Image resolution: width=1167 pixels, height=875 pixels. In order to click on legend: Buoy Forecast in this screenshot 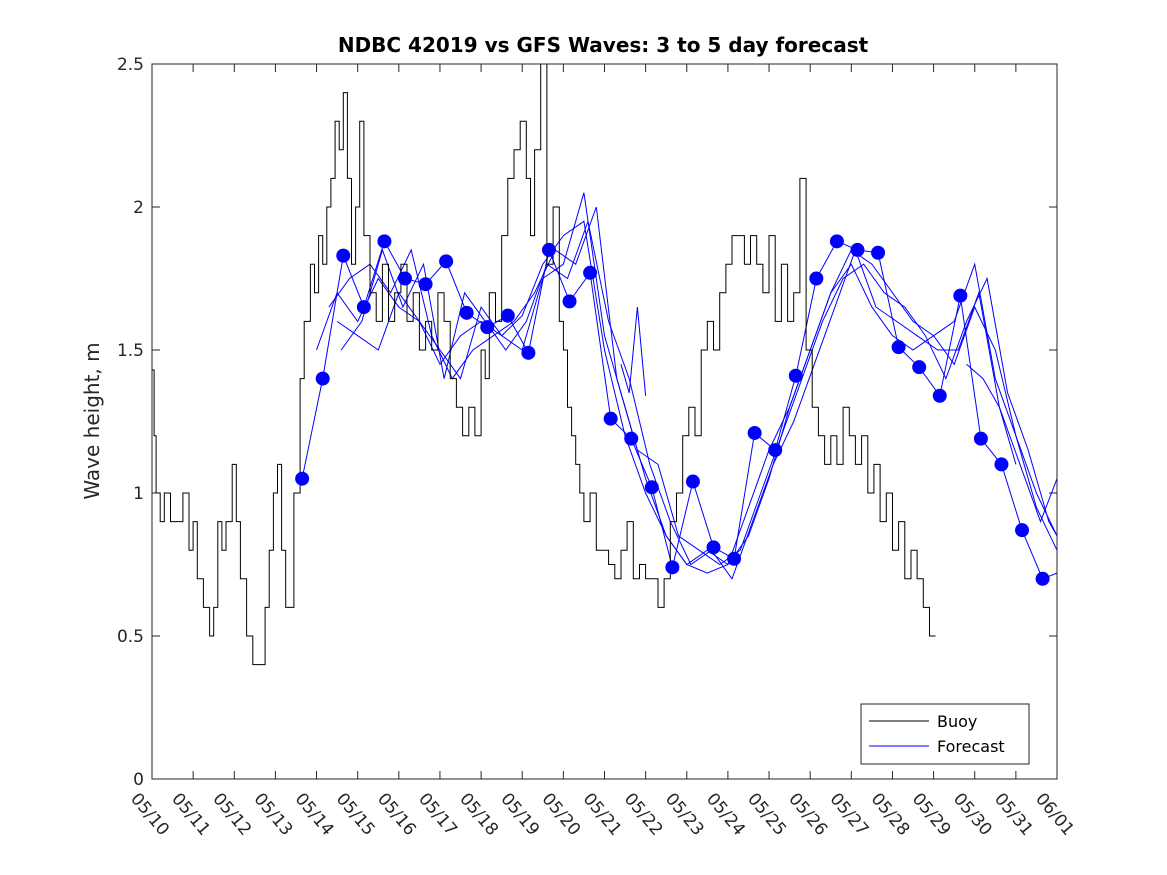, I will do `click(945, 734)`.